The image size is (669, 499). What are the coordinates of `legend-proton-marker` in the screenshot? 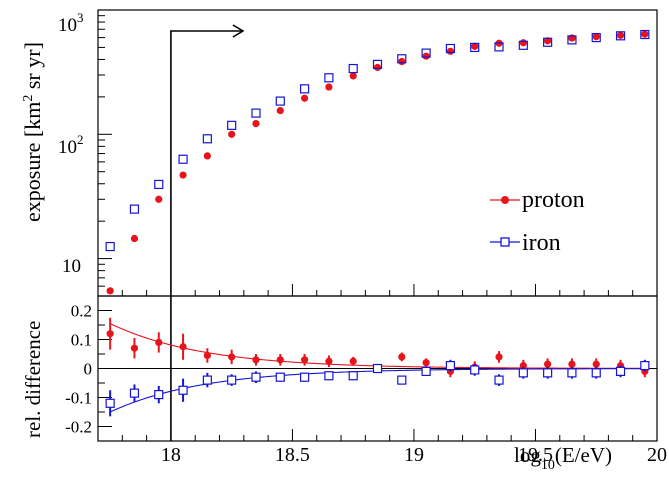 It's located at (505, 200).